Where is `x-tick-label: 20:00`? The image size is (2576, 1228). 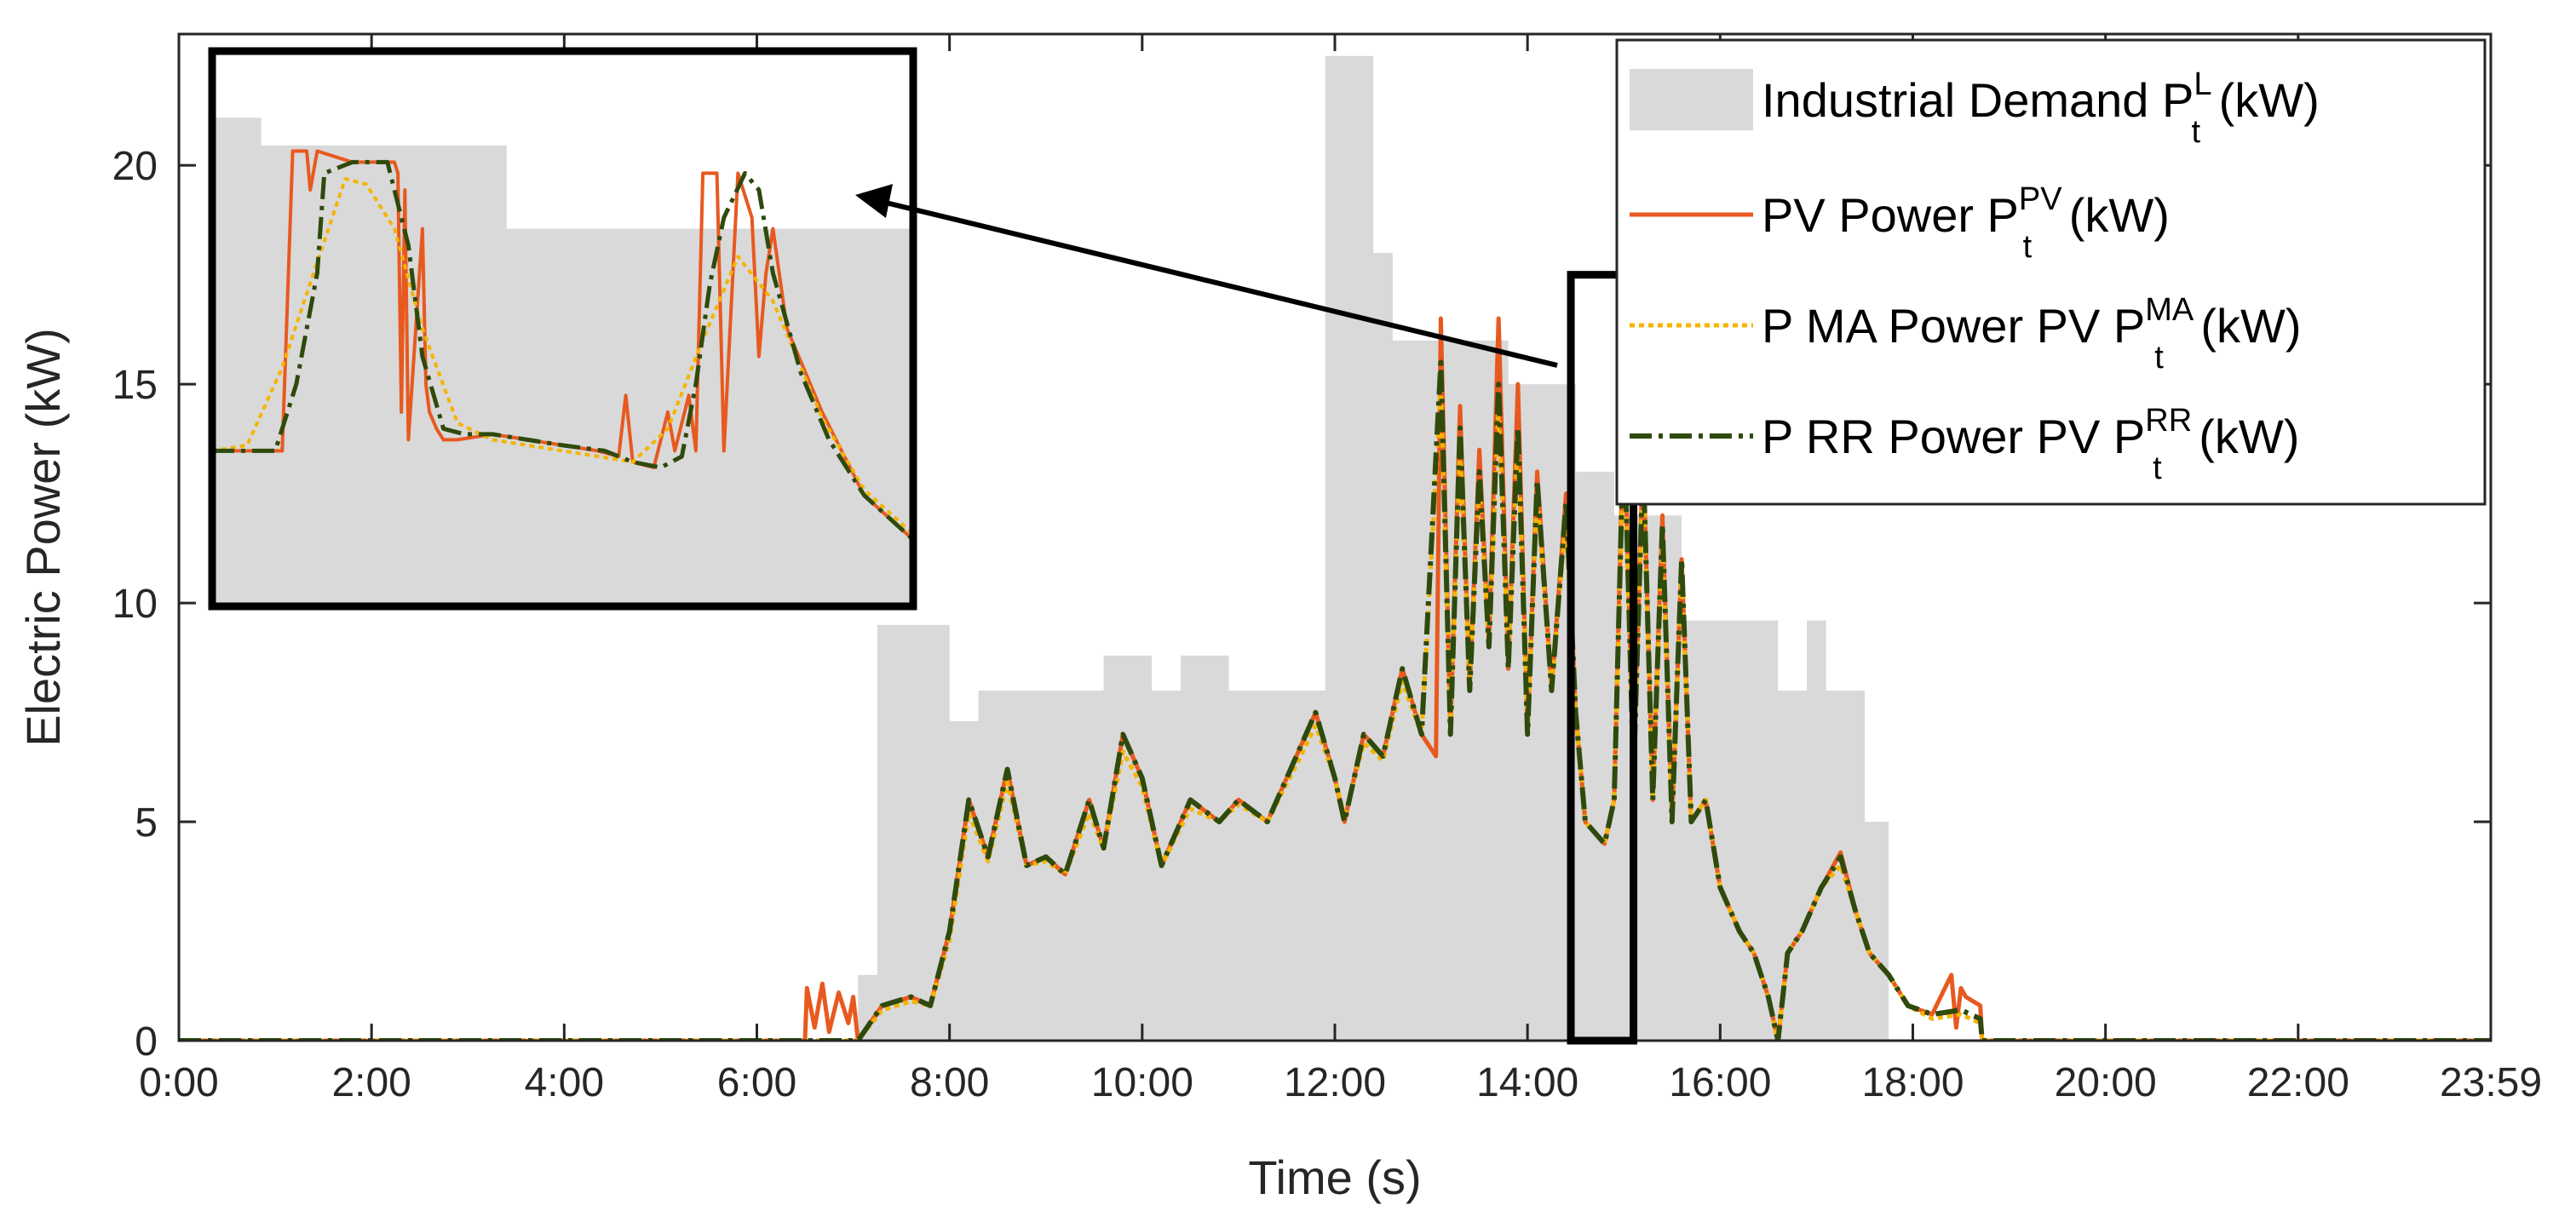
x-tick-label: 20:00 is located at coordinates (2106, 1082).